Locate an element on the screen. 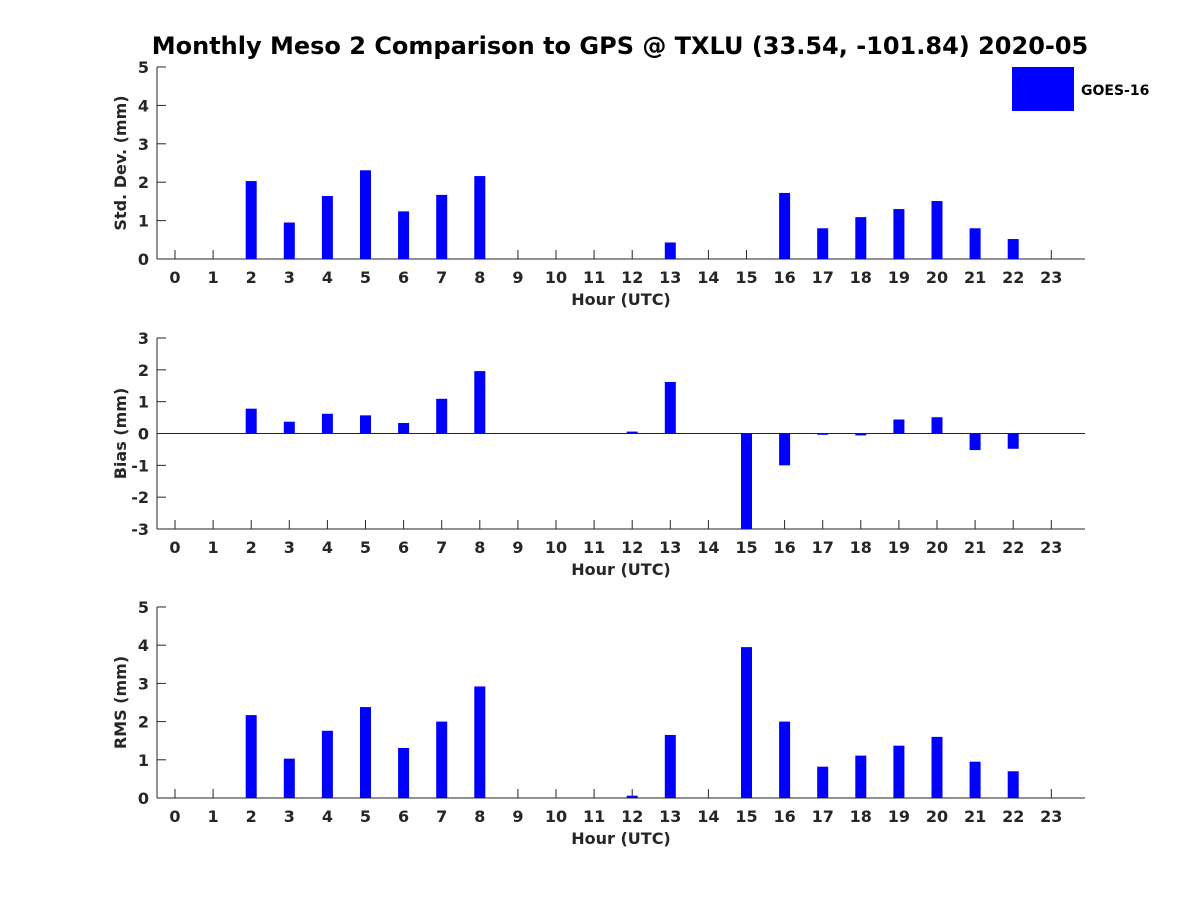 This screenshot has width=1200, height=904. y-tick-label: -1 is located at coordinates (140, 465).